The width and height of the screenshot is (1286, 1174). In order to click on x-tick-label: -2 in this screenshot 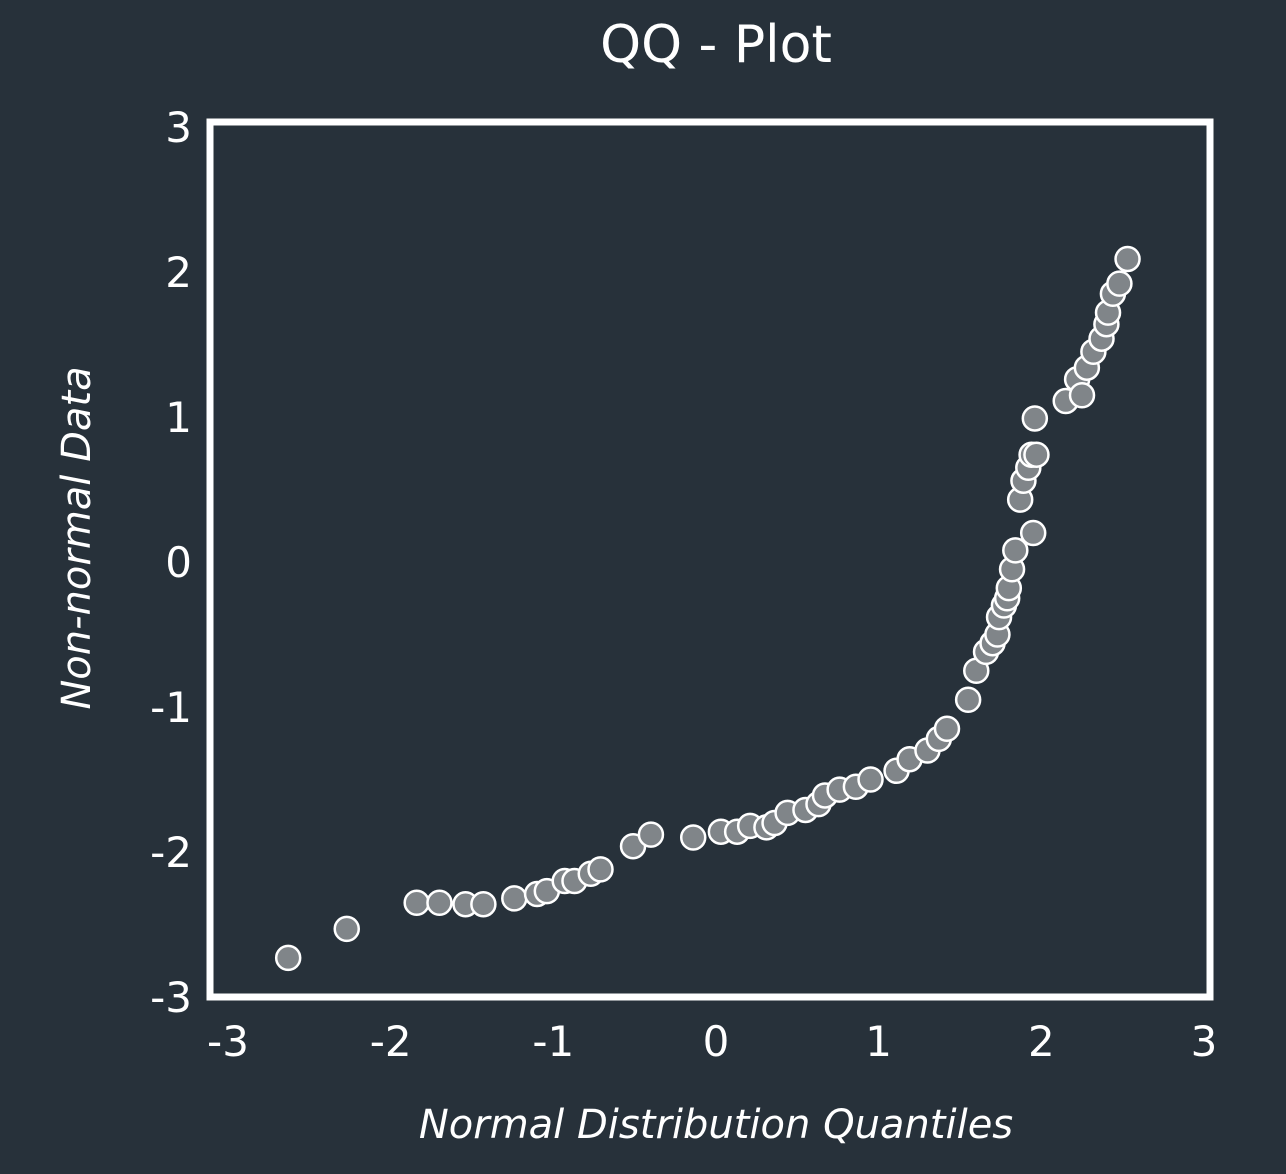, I will do `click(391, 1041)`.